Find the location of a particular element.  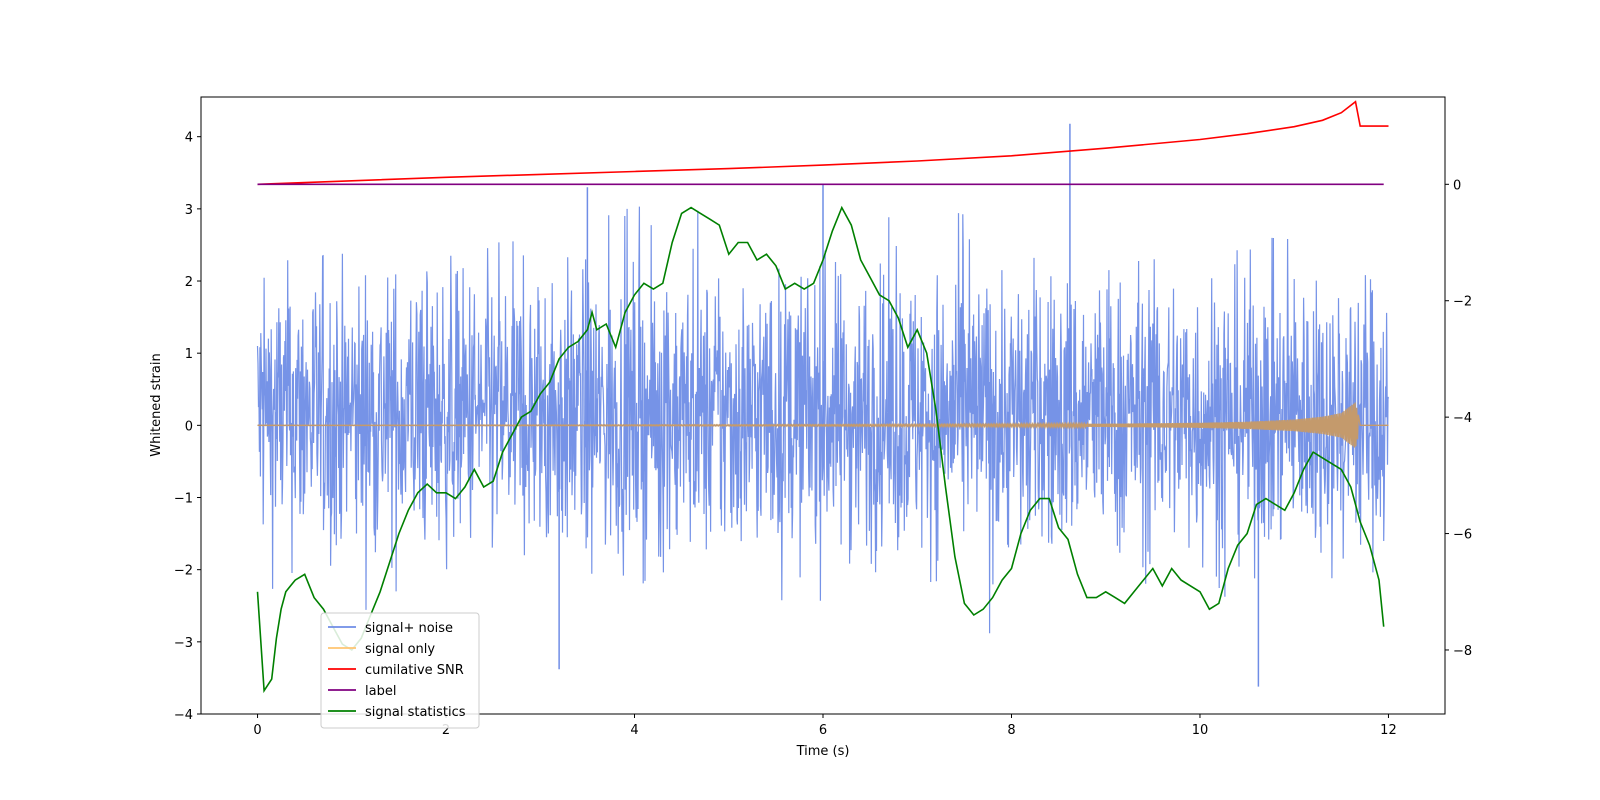

x-tick-label: 6 is located at coordinates (823, 730).